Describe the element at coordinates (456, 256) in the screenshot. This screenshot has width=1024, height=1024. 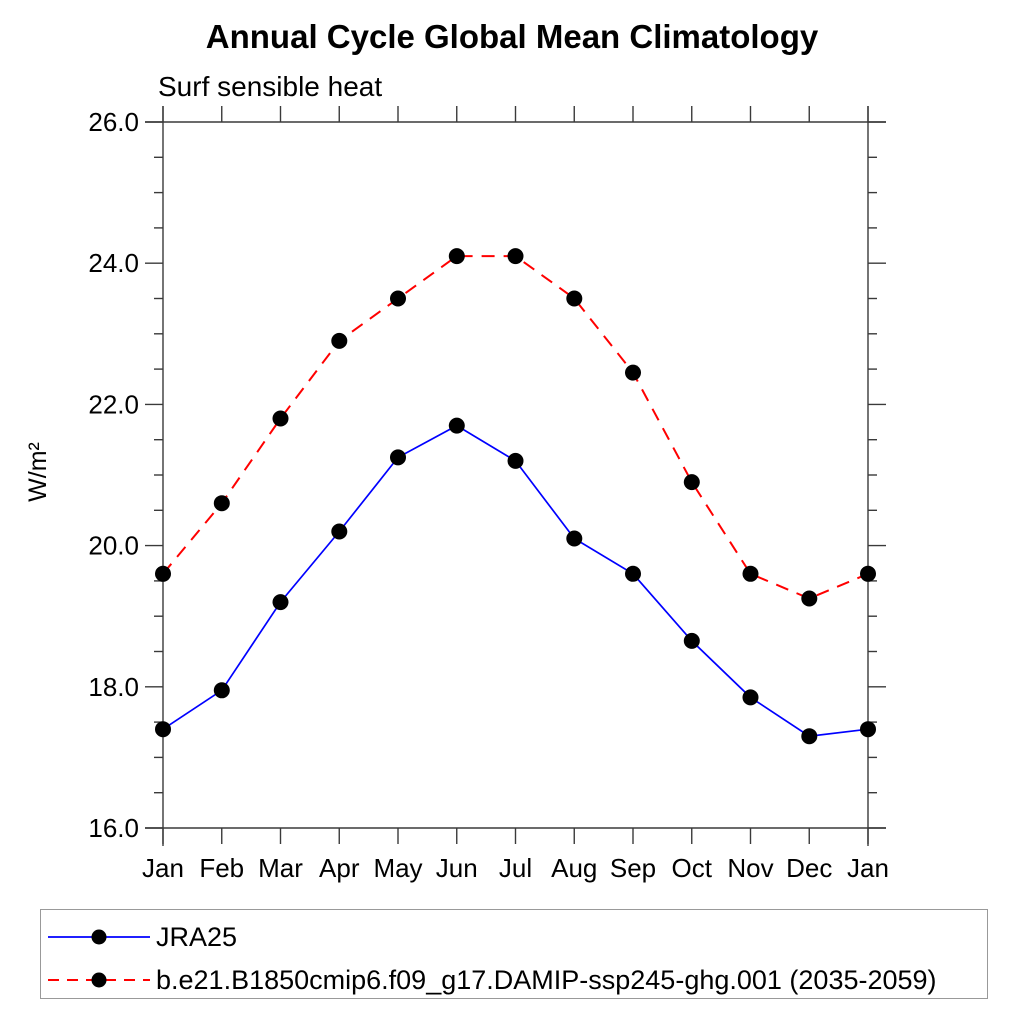
I see `series-1-marker-Jun` at that location.